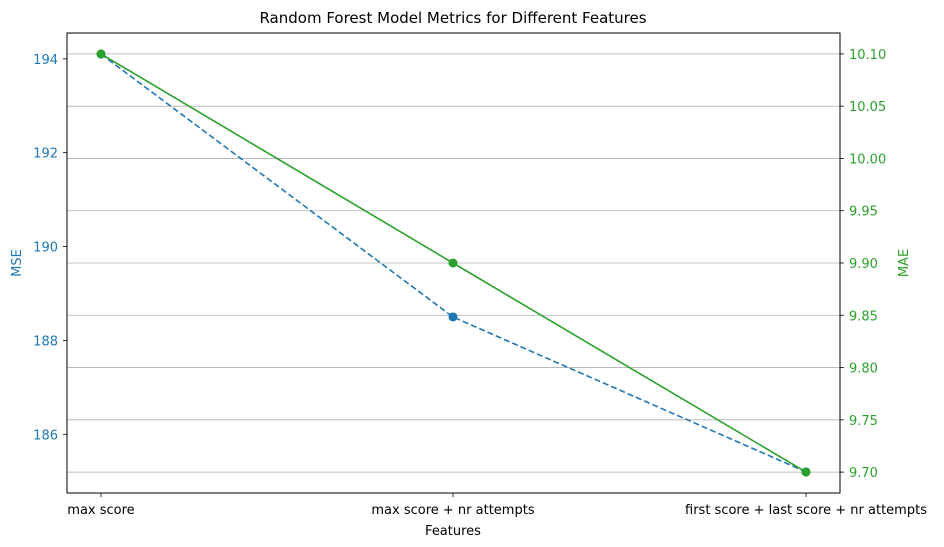 This screenshot has width=944, height=547. What do you see at coordinates (452, 510) in the screenshot?
I see `x-tick-label: max score + nr attempts` at bounding box center [452, 510].